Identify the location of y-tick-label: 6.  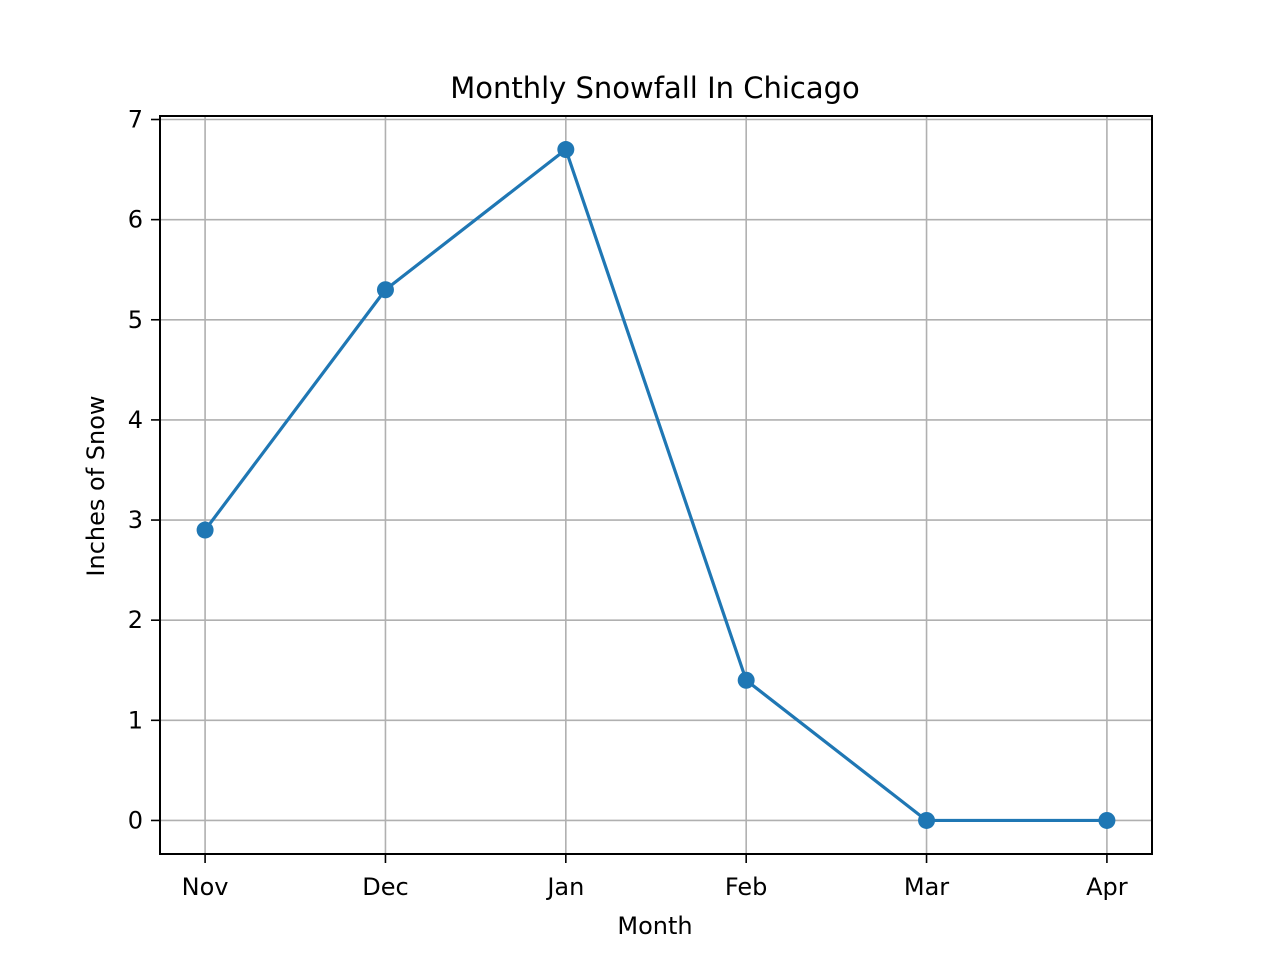
(135, 220).